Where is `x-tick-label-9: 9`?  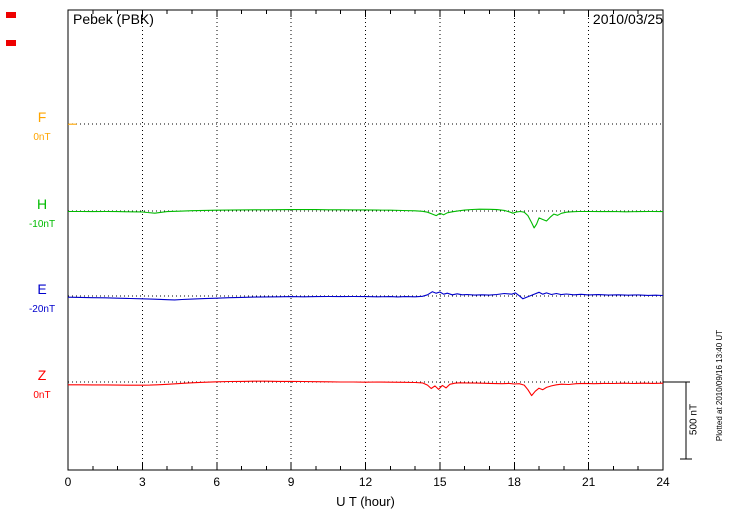
x-tick-label-9: 9 is located at coordinates (291, 482).